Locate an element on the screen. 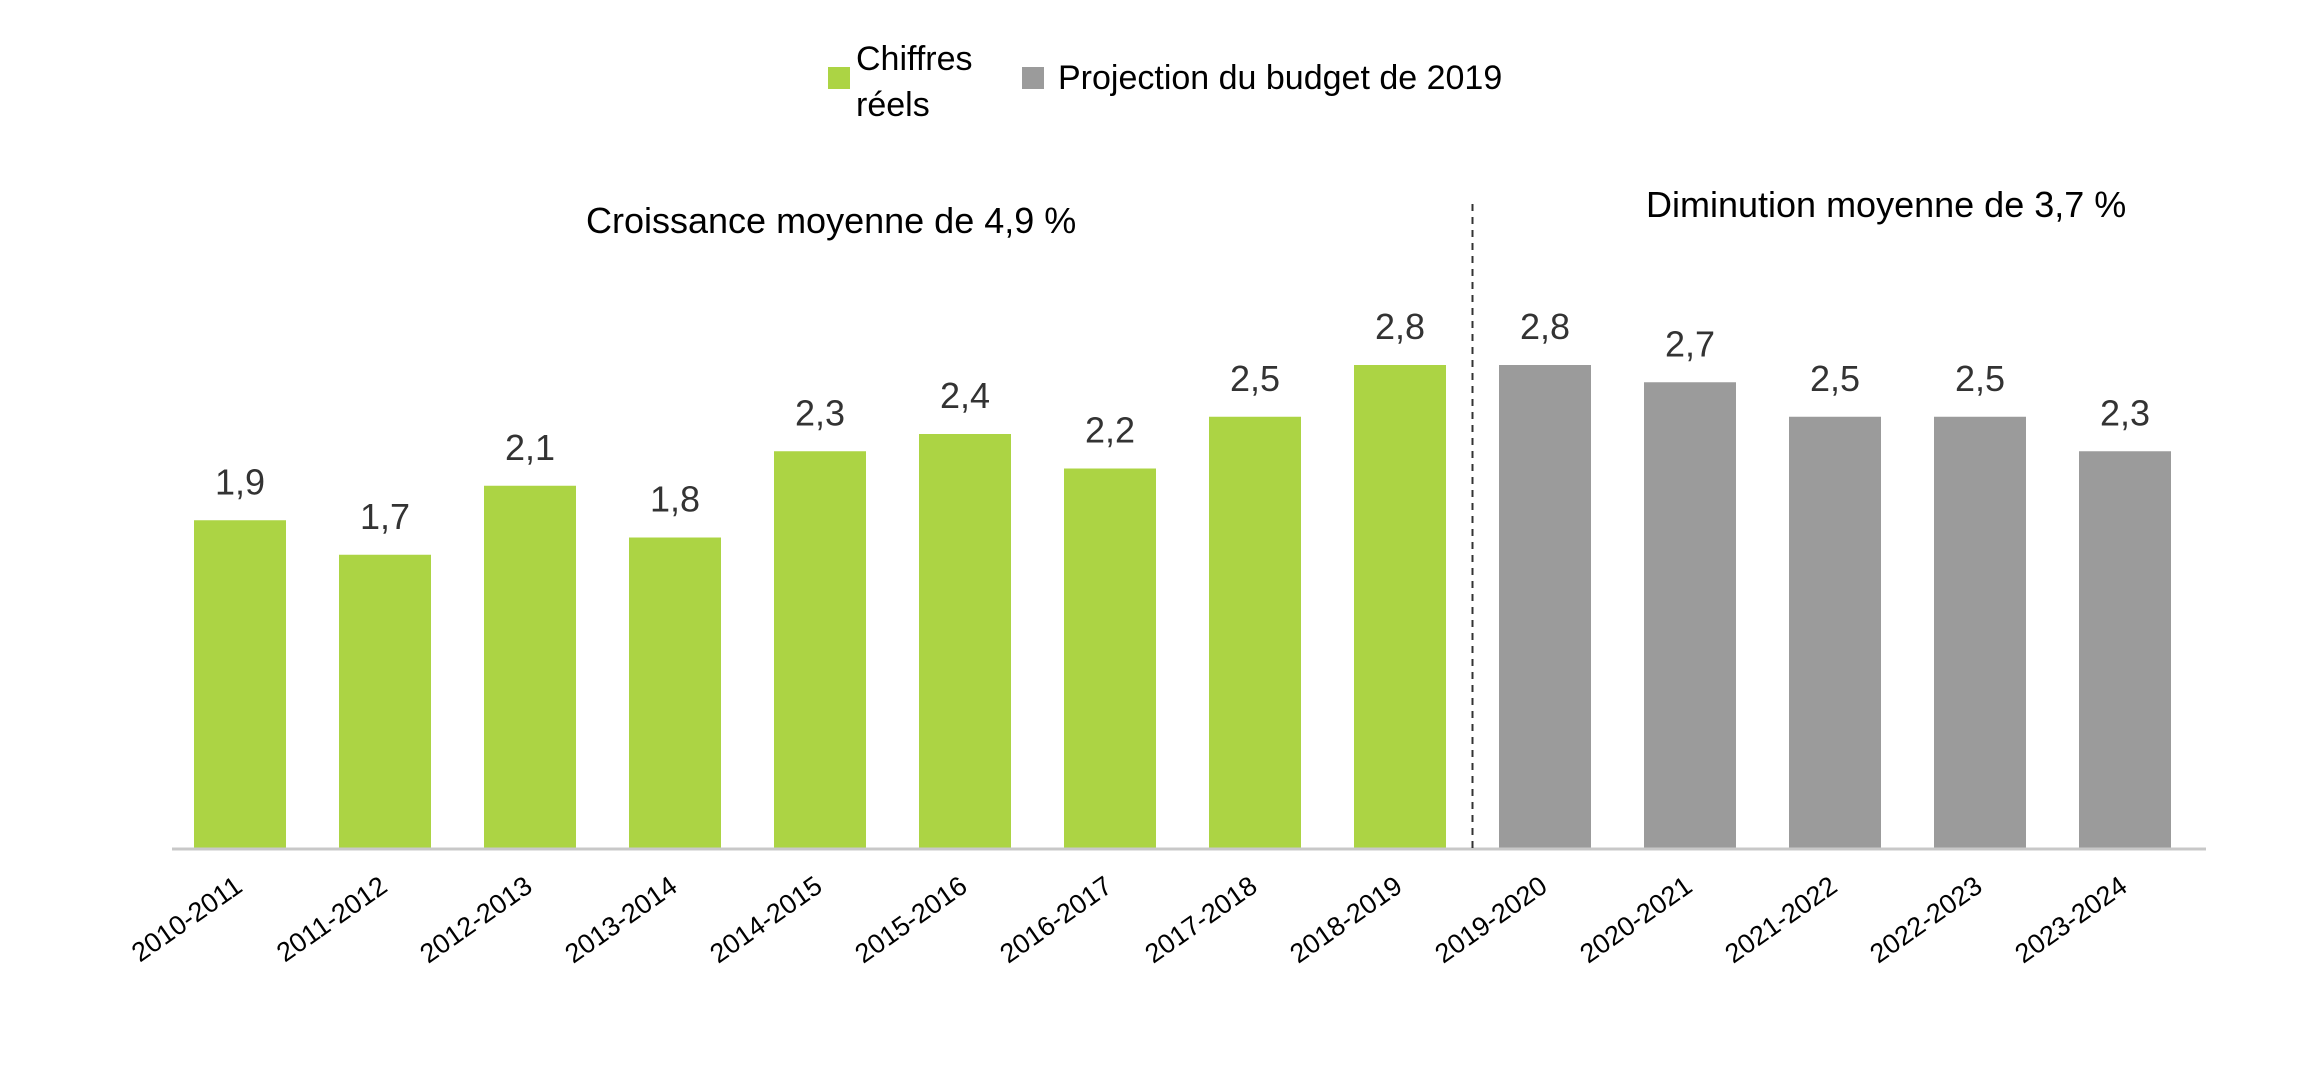  bar-2022-2023 is located at coordinates (1980, 632).